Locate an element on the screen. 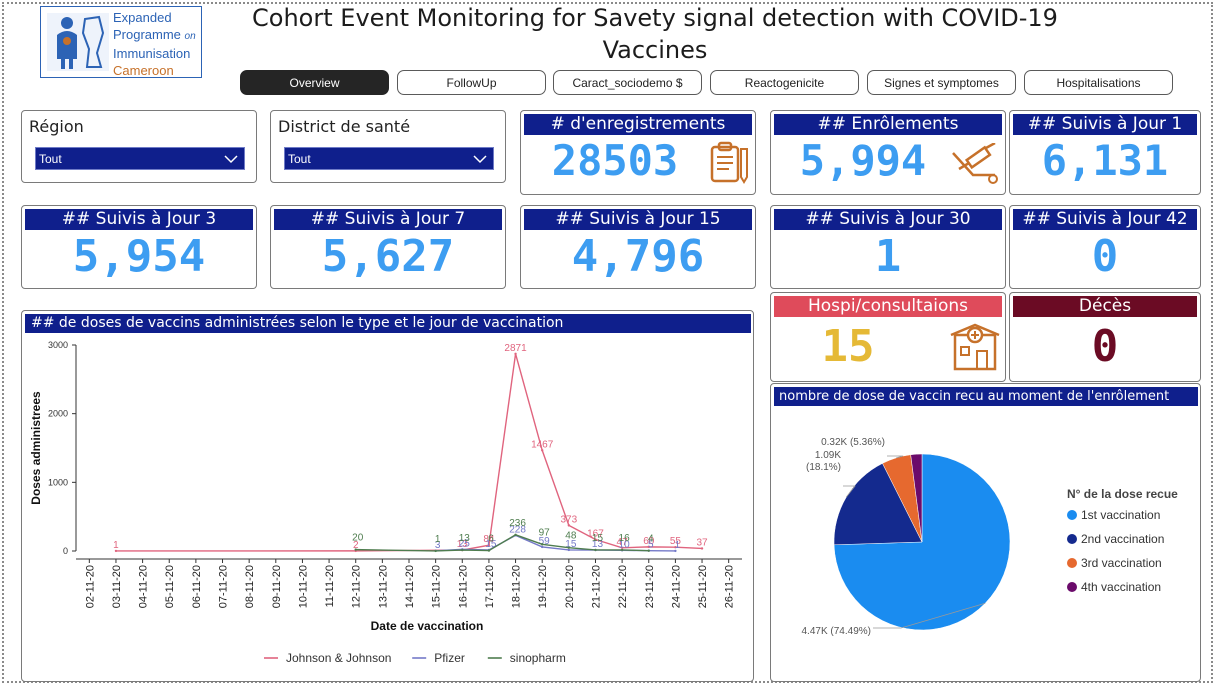  x-tick-label: 03-11-20 is located at coordinates (117, 586).